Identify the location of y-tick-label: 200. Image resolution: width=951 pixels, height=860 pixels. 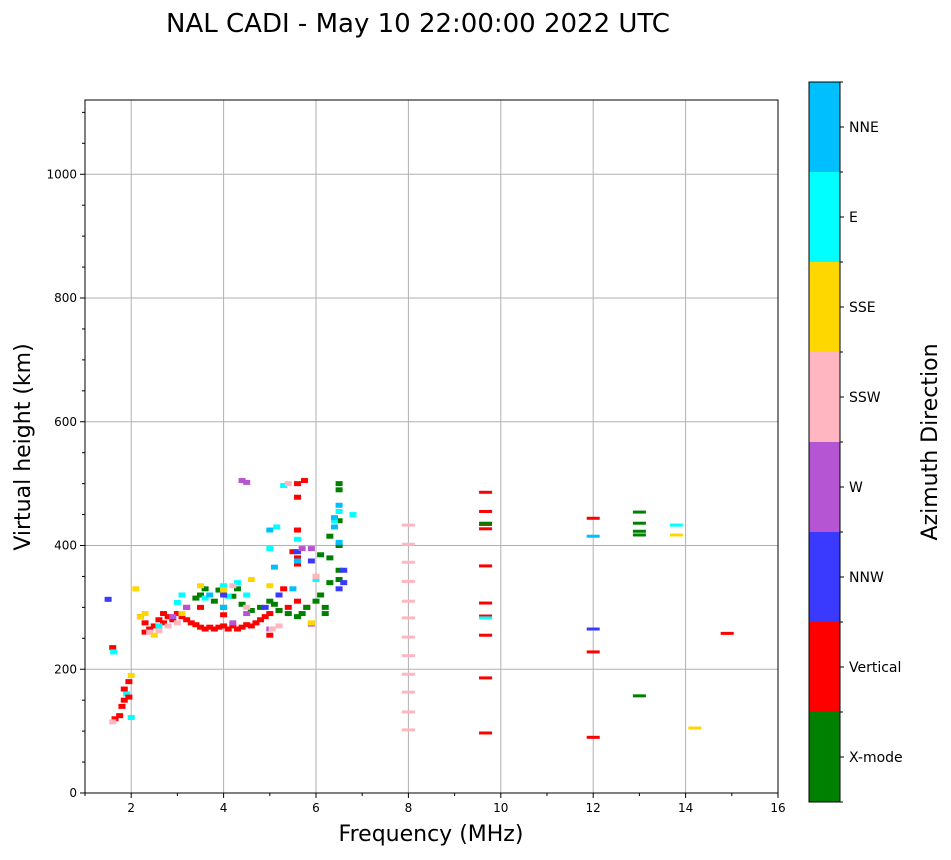
(65, 669).